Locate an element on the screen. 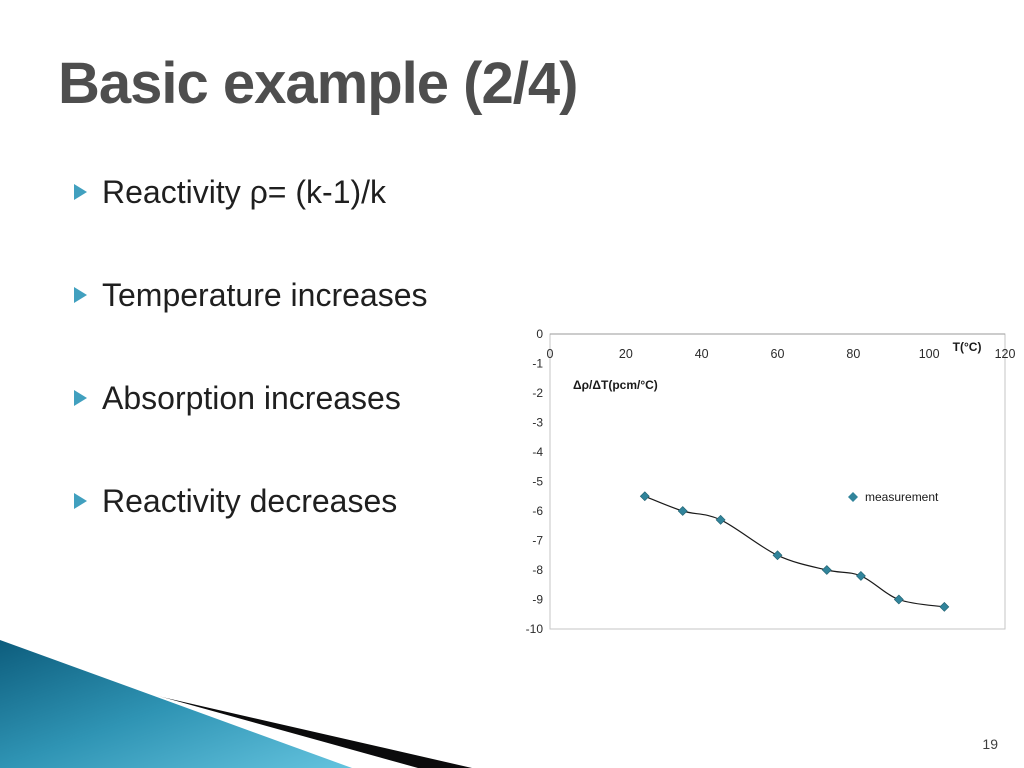  legend-label: measurement is located at coordinates (902, 497).